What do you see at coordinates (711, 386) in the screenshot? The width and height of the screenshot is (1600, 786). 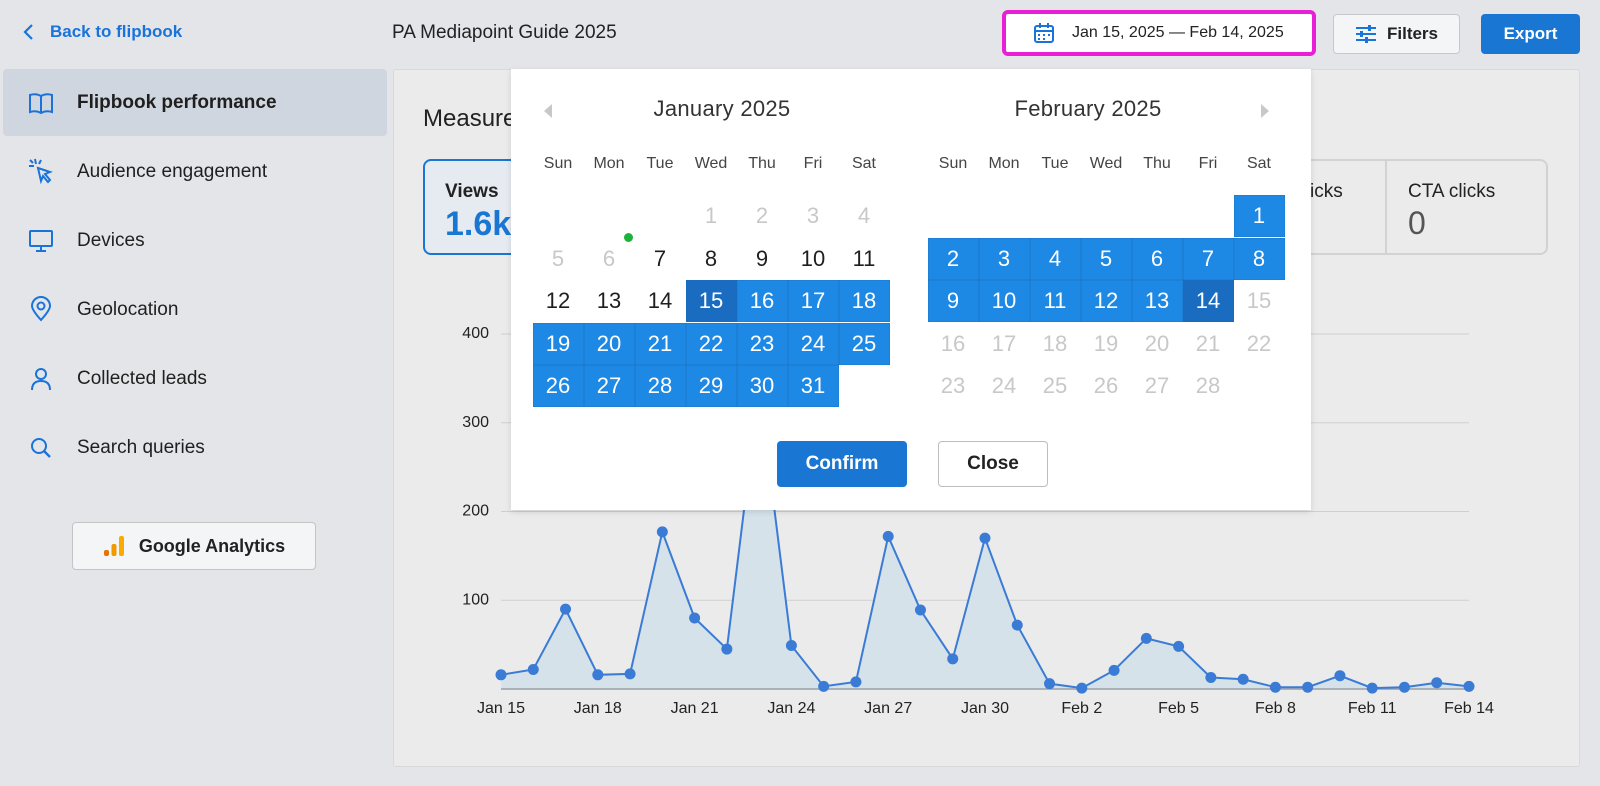 I see `day-cell: 29` at bounding box center [711, 386].